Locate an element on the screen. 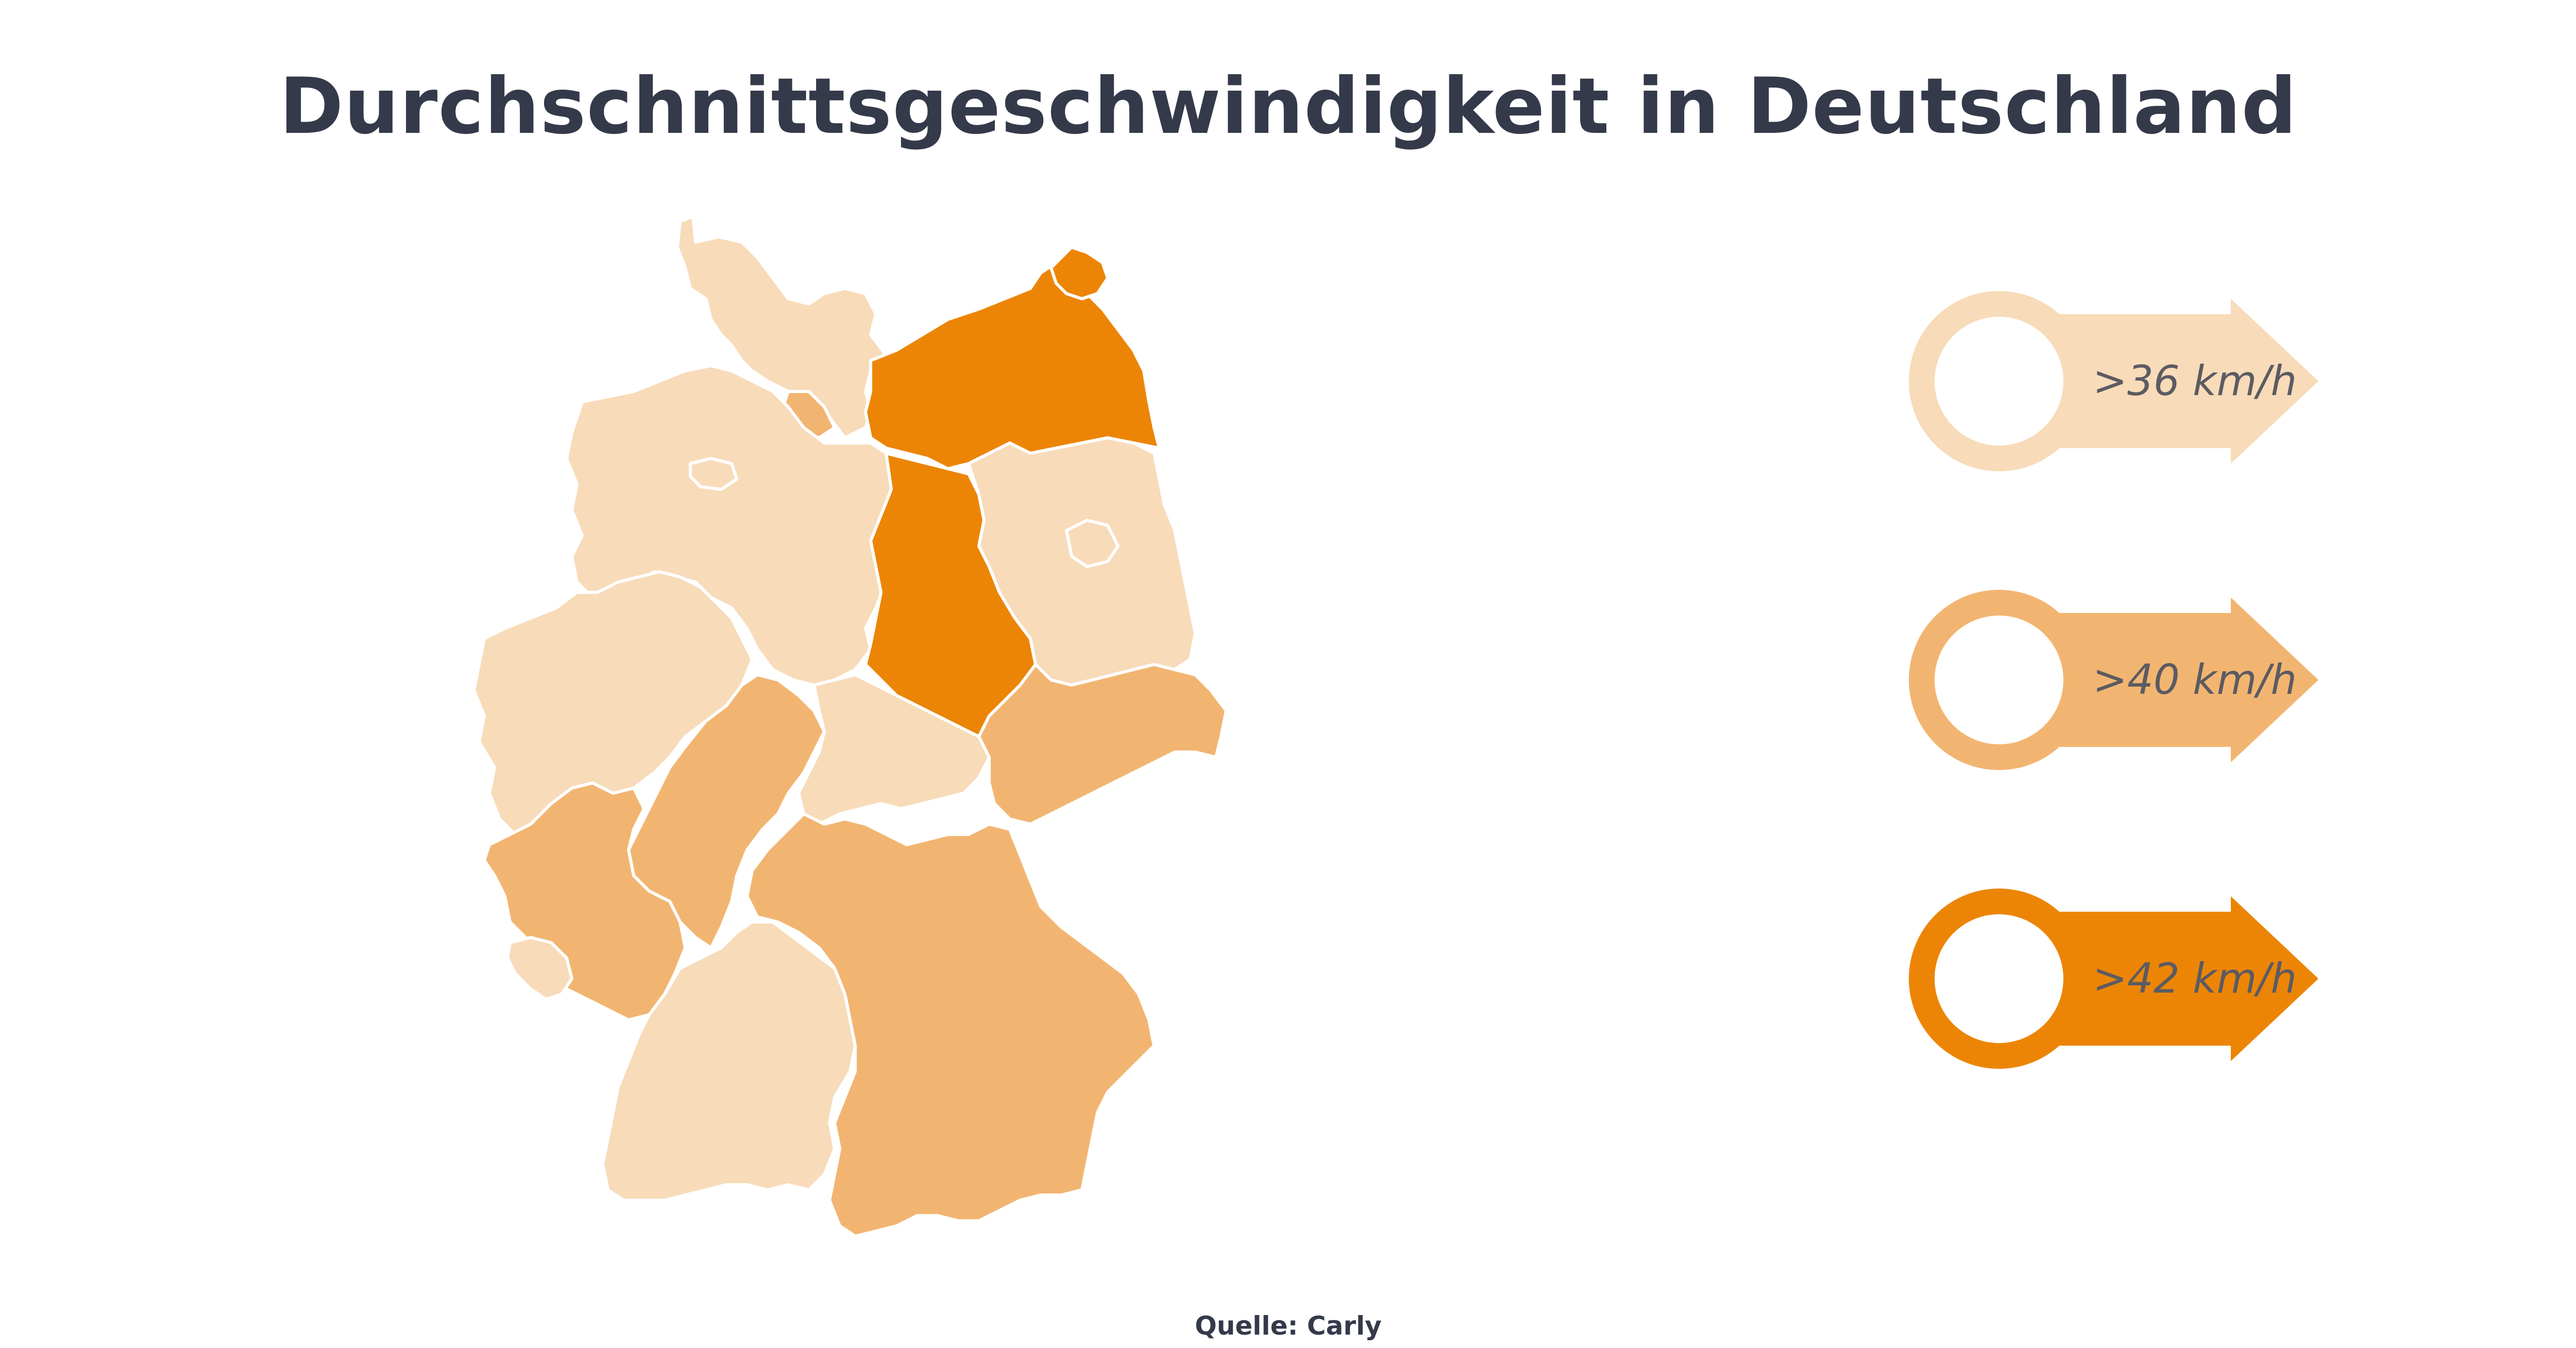 This screenshot has height=1348, width=2576. region-mecklenburg-vorpommern is located at coordinates (1012, 365).